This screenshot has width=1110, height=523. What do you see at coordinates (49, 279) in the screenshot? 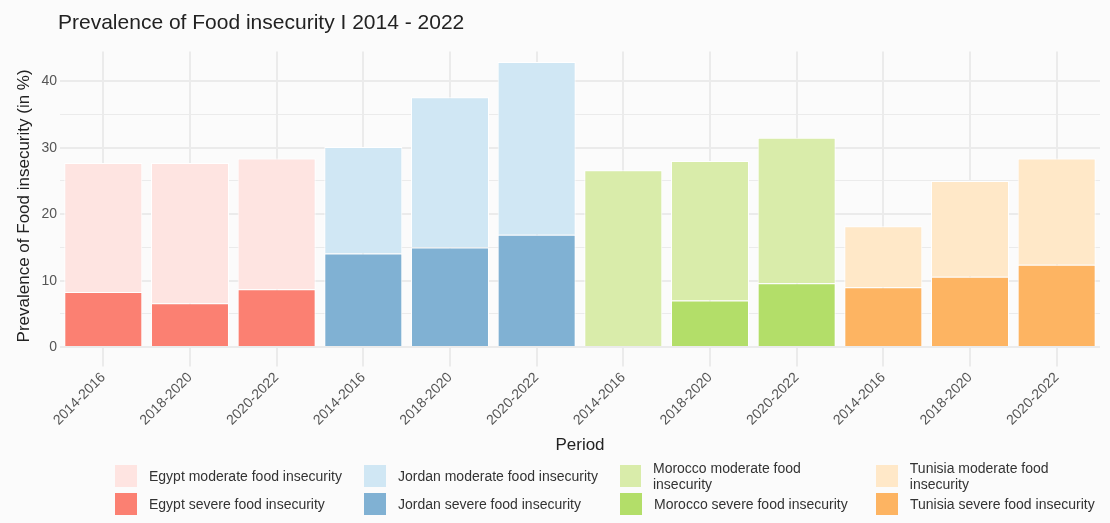
I see `y-tick-label: 10` at bounding box center [49, 279].